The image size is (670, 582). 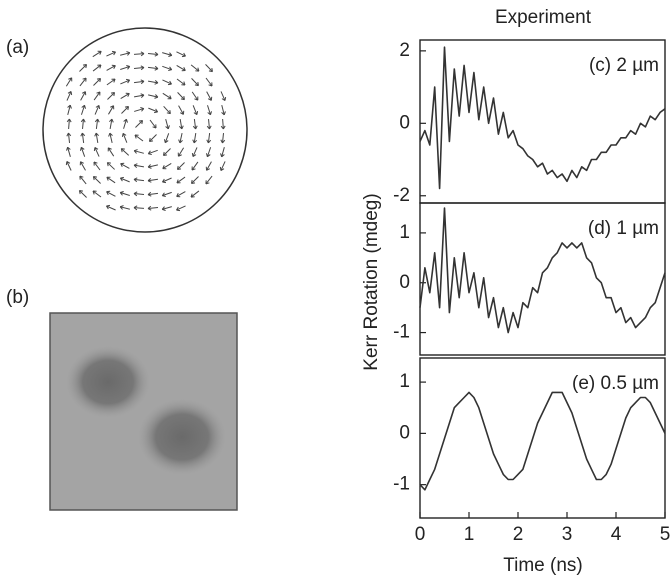 What do you see at coordinates (404, 232) in the screenshot?
I see `y-tick-label: 1` at bounding box center [404, 232].